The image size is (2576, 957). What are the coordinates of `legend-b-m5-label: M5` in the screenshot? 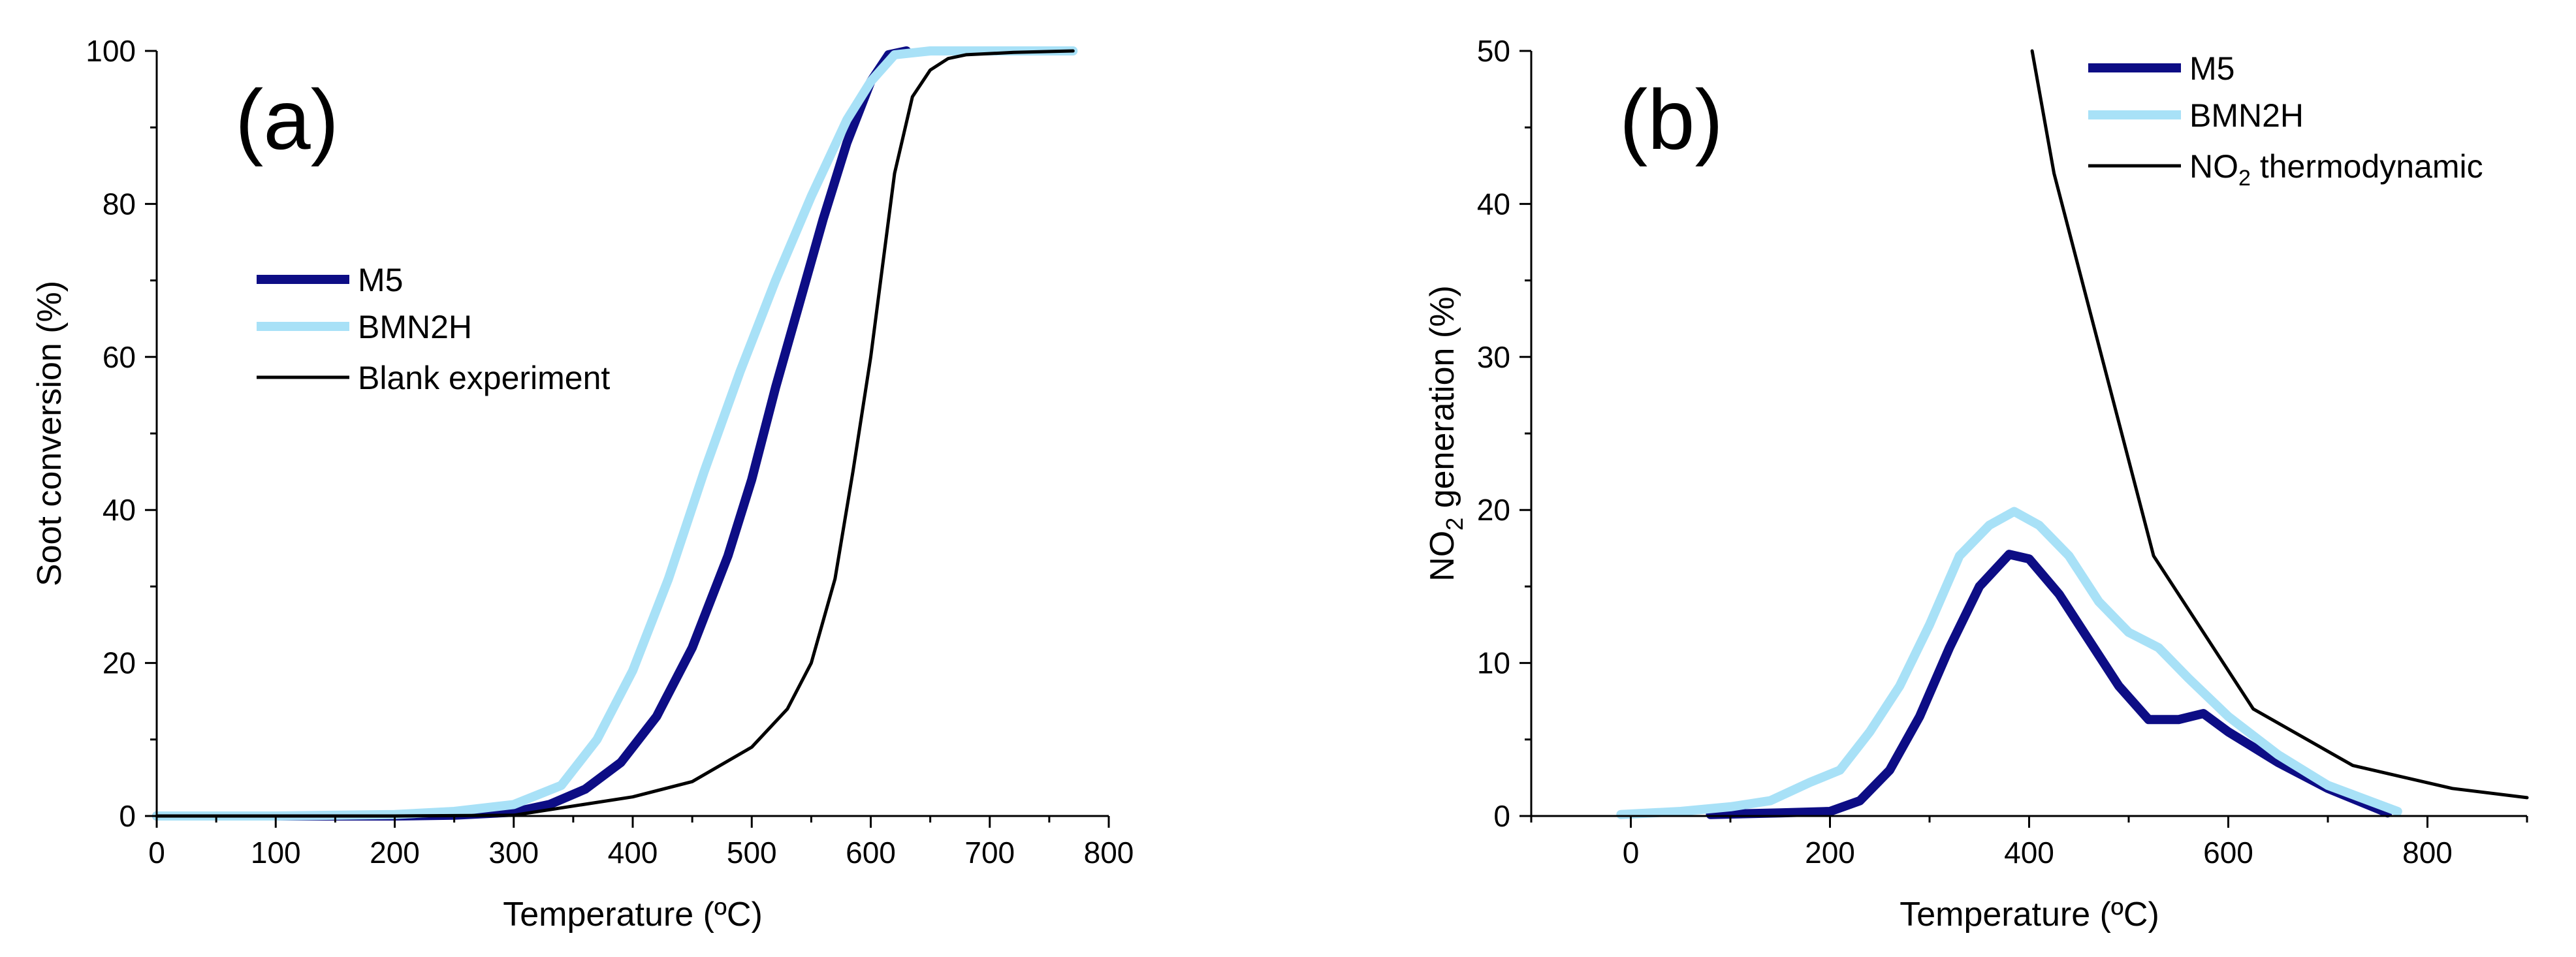 It's located at (2211, 68).